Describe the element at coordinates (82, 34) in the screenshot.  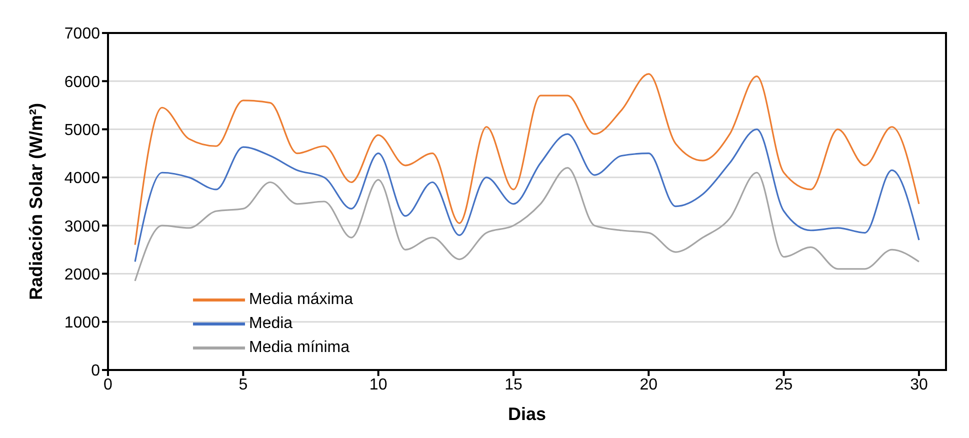
I see `y-tick-label: 7000` at that location.